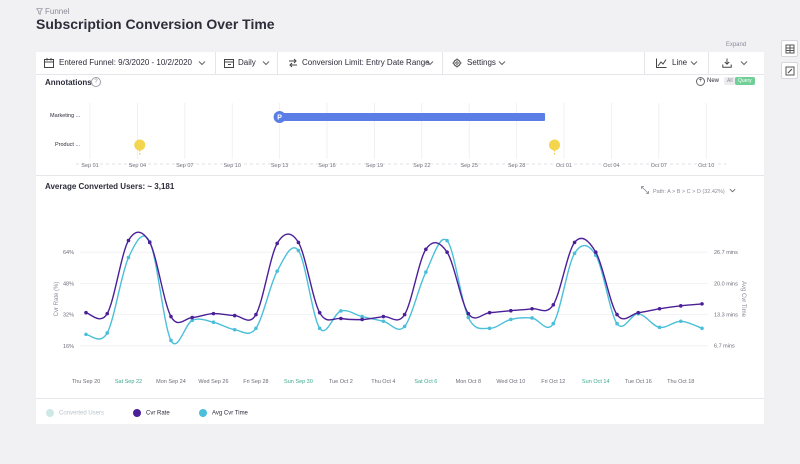 The width and height of the screenshot is (800, 464). I want to click on annotation-date-label: Oct 01, so click(564, 166).